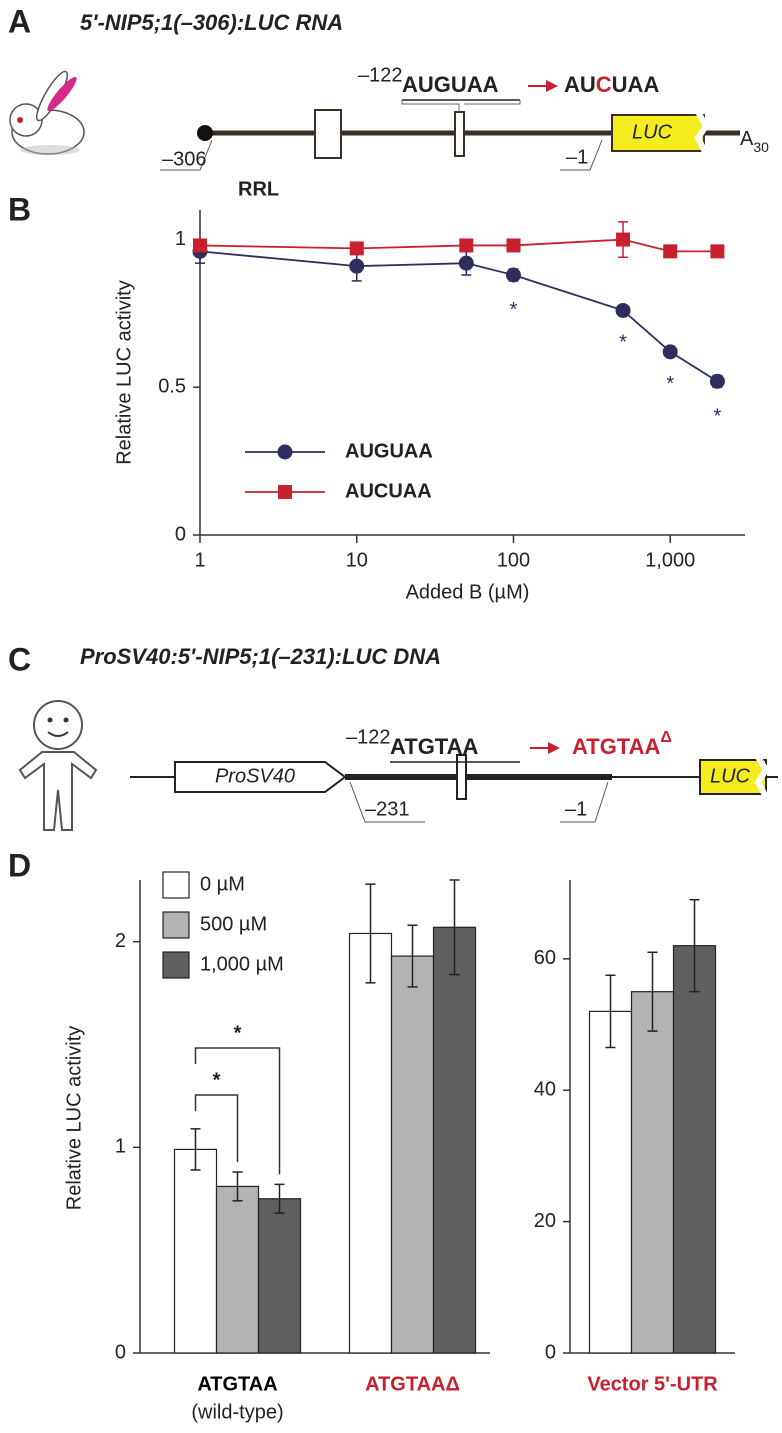  What do you see at coordinates (237, 1384) in the screenshot?
I see `x-tick-label: ATGTAA` at bounding box center [237, 1384].